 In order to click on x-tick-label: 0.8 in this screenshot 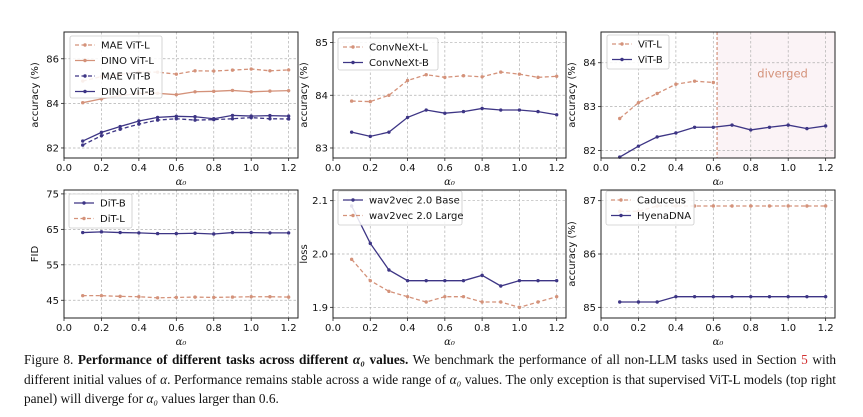, I will do `click(482, 168)`.